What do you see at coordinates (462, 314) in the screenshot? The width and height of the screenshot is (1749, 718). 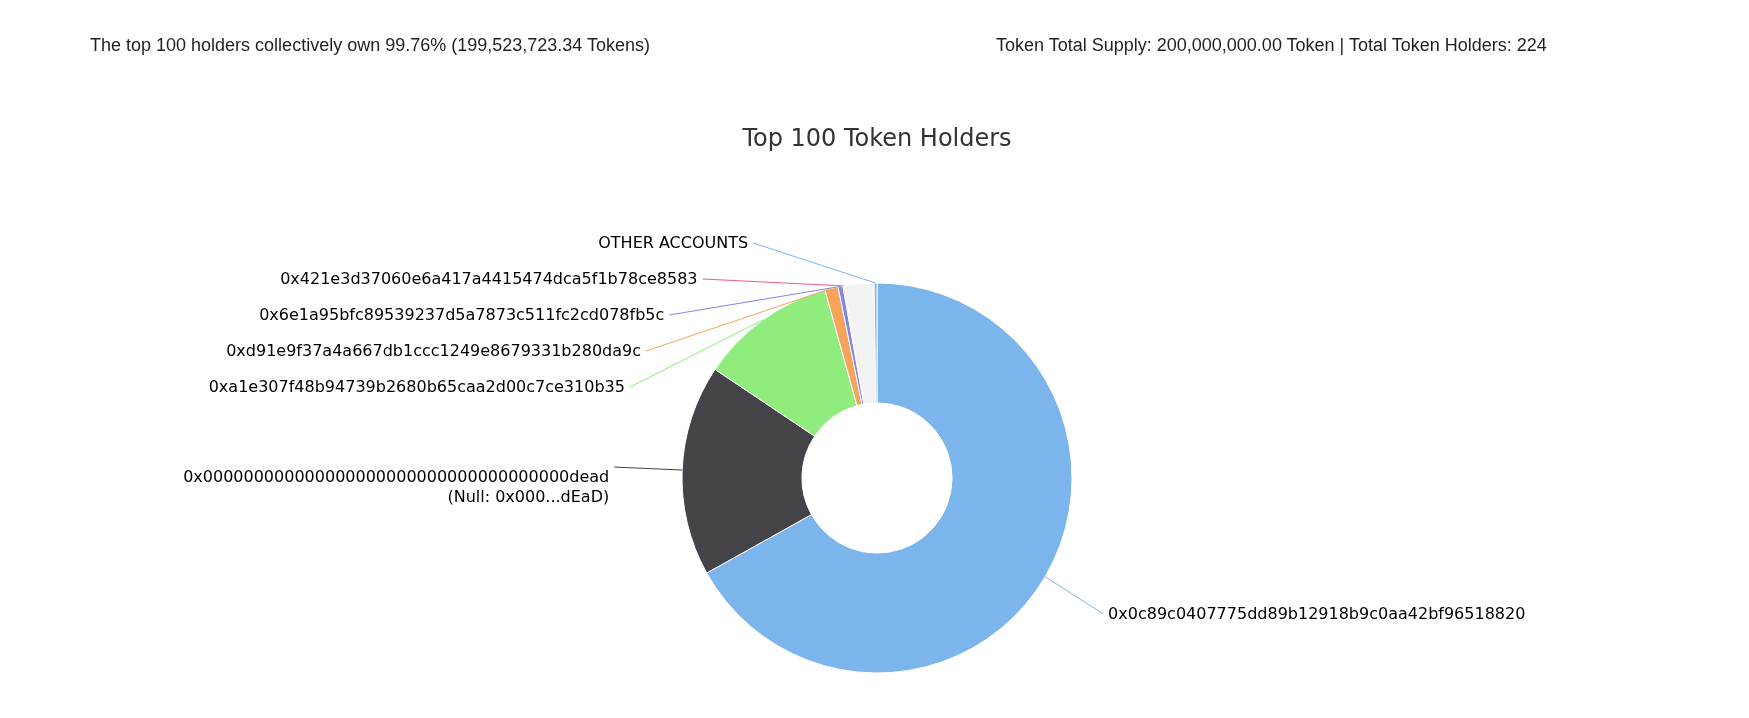 I see `slice-label: 0x6e1a95bfc89539237d5a7873c511fc2cd078fb5c` at bounding box center [462, 314].